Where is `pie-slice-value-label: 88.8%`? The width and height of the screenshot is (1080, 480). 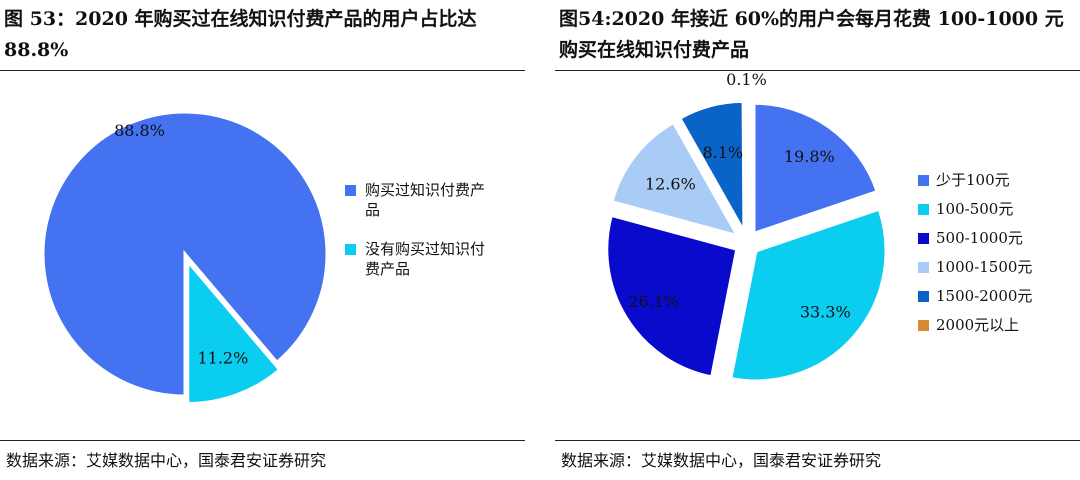
pie-slice-value-label: 88.8% is located at coordinates (139, 130).